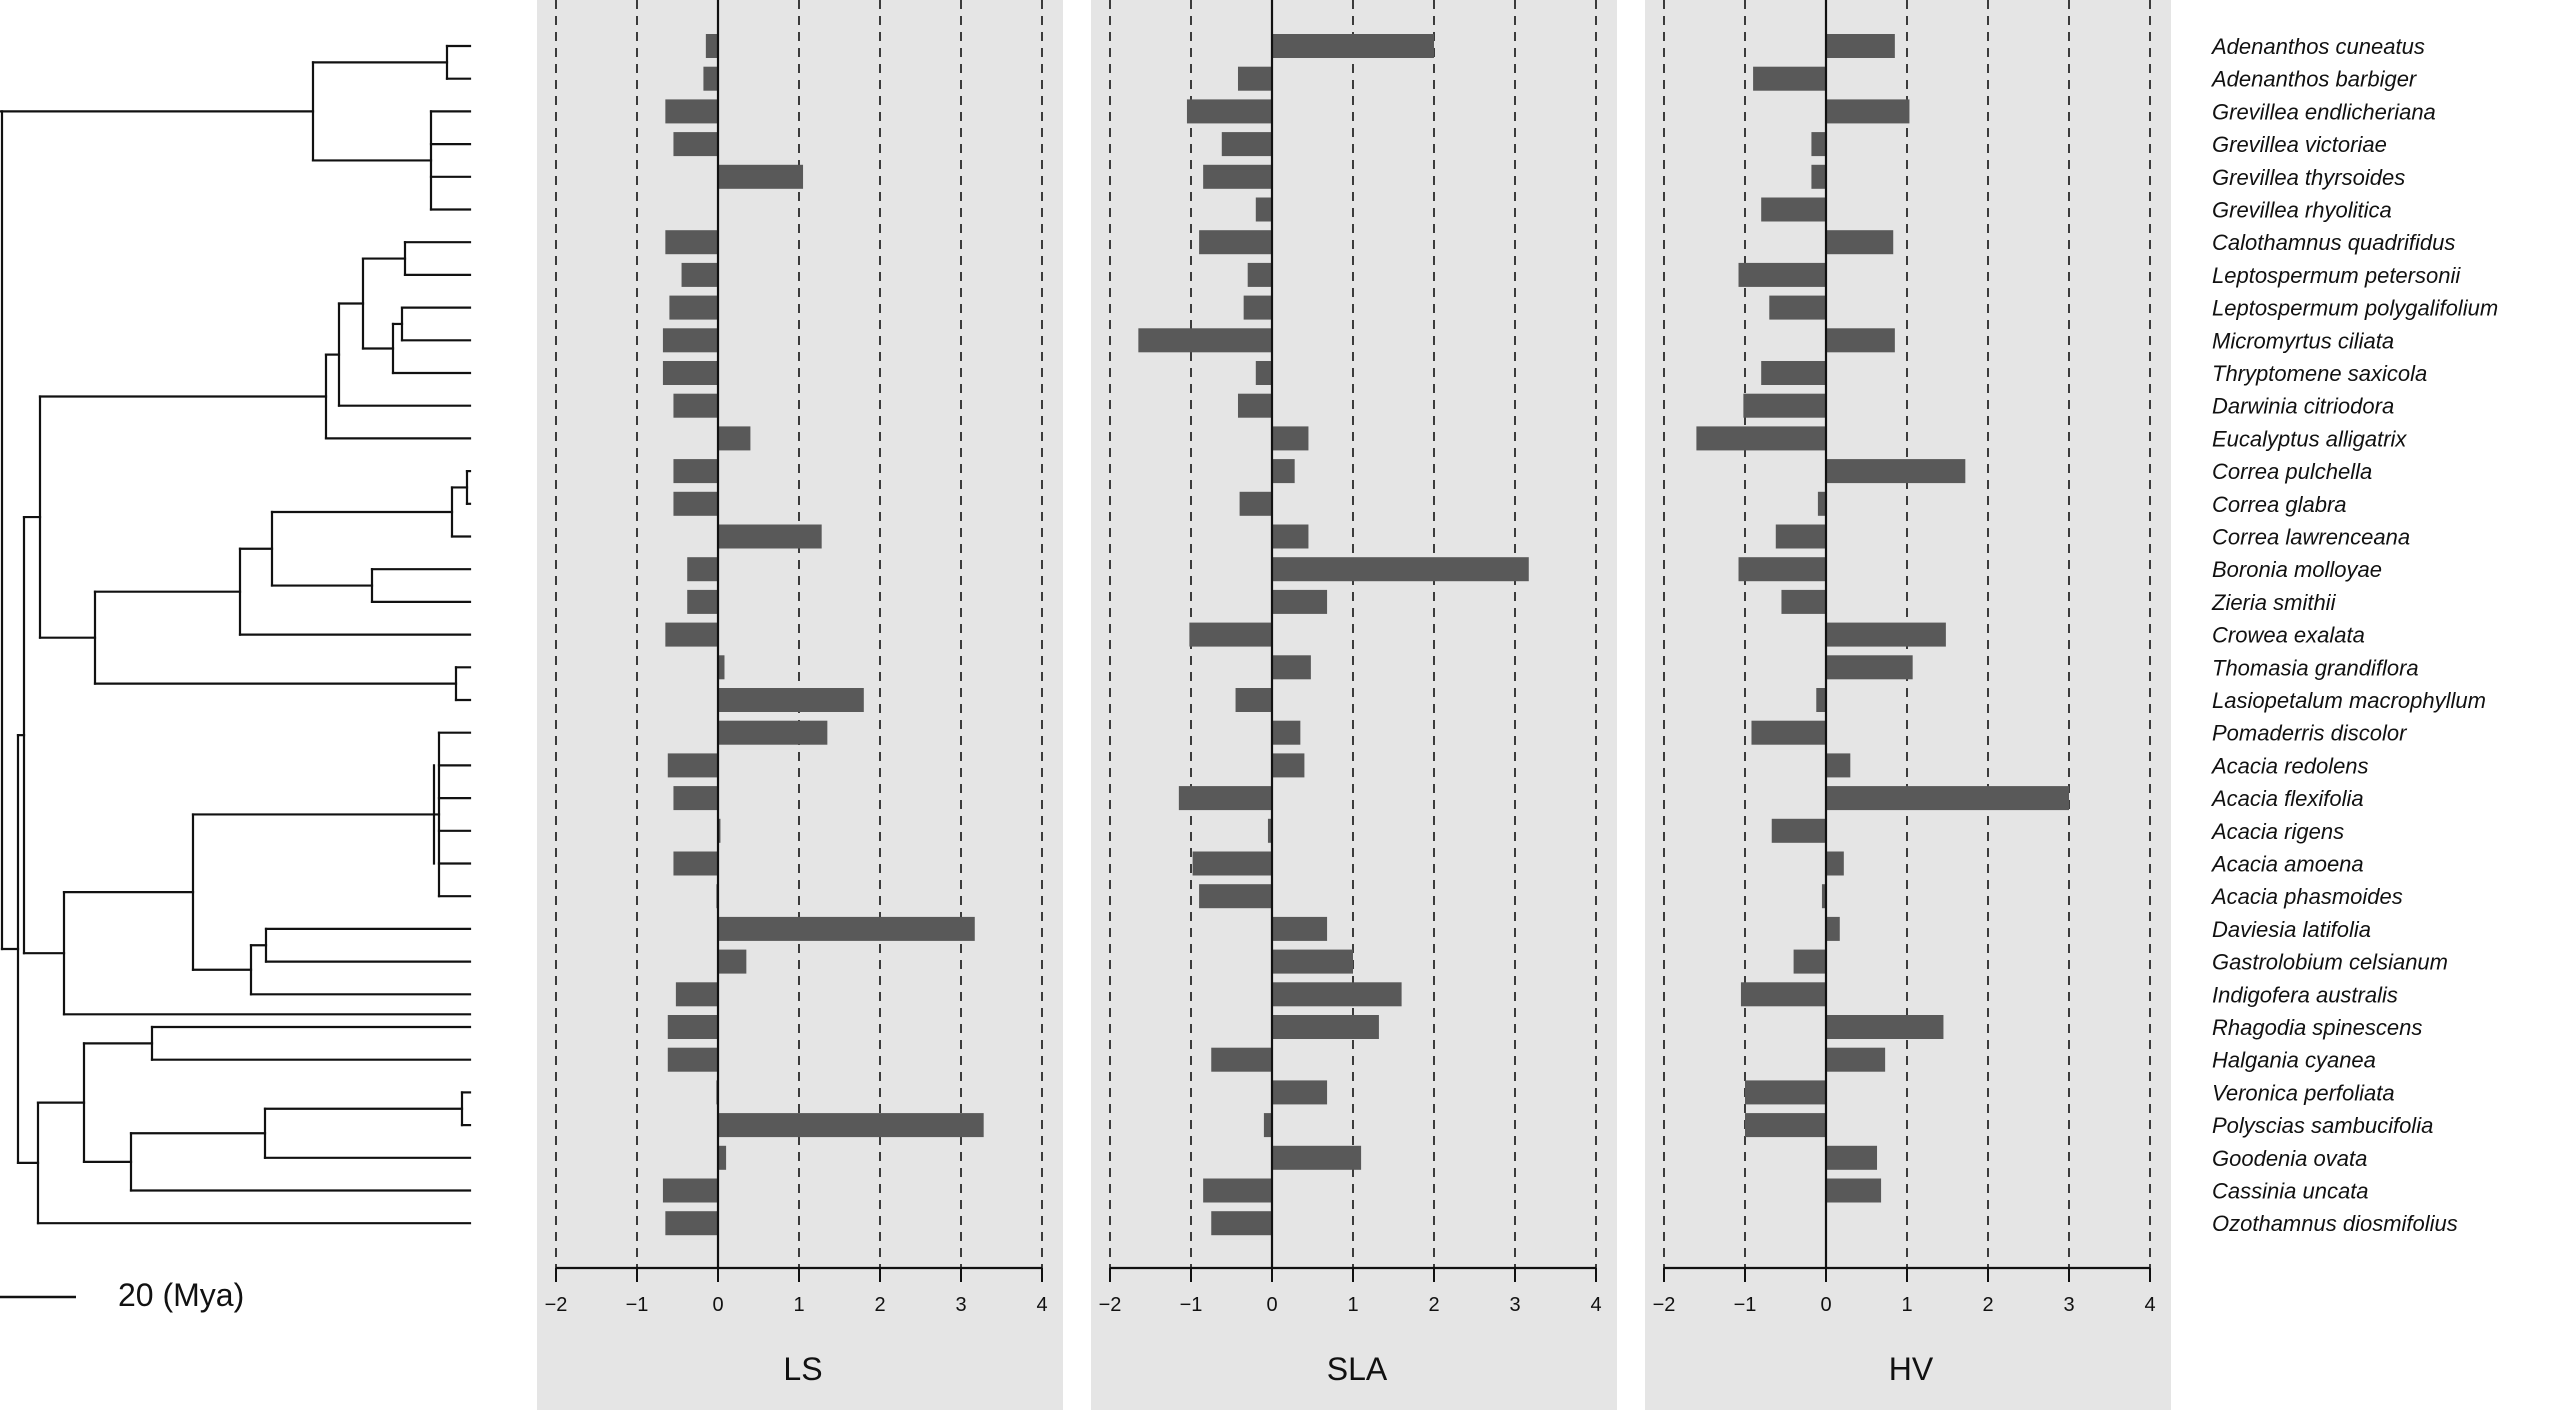 The height and width of the screenshot is (1410, 2559). What do you see at coordinates (2305, 994) in the screenshot?
I see `species-label: Indigofera australis` at bounding box center [2305, 994].